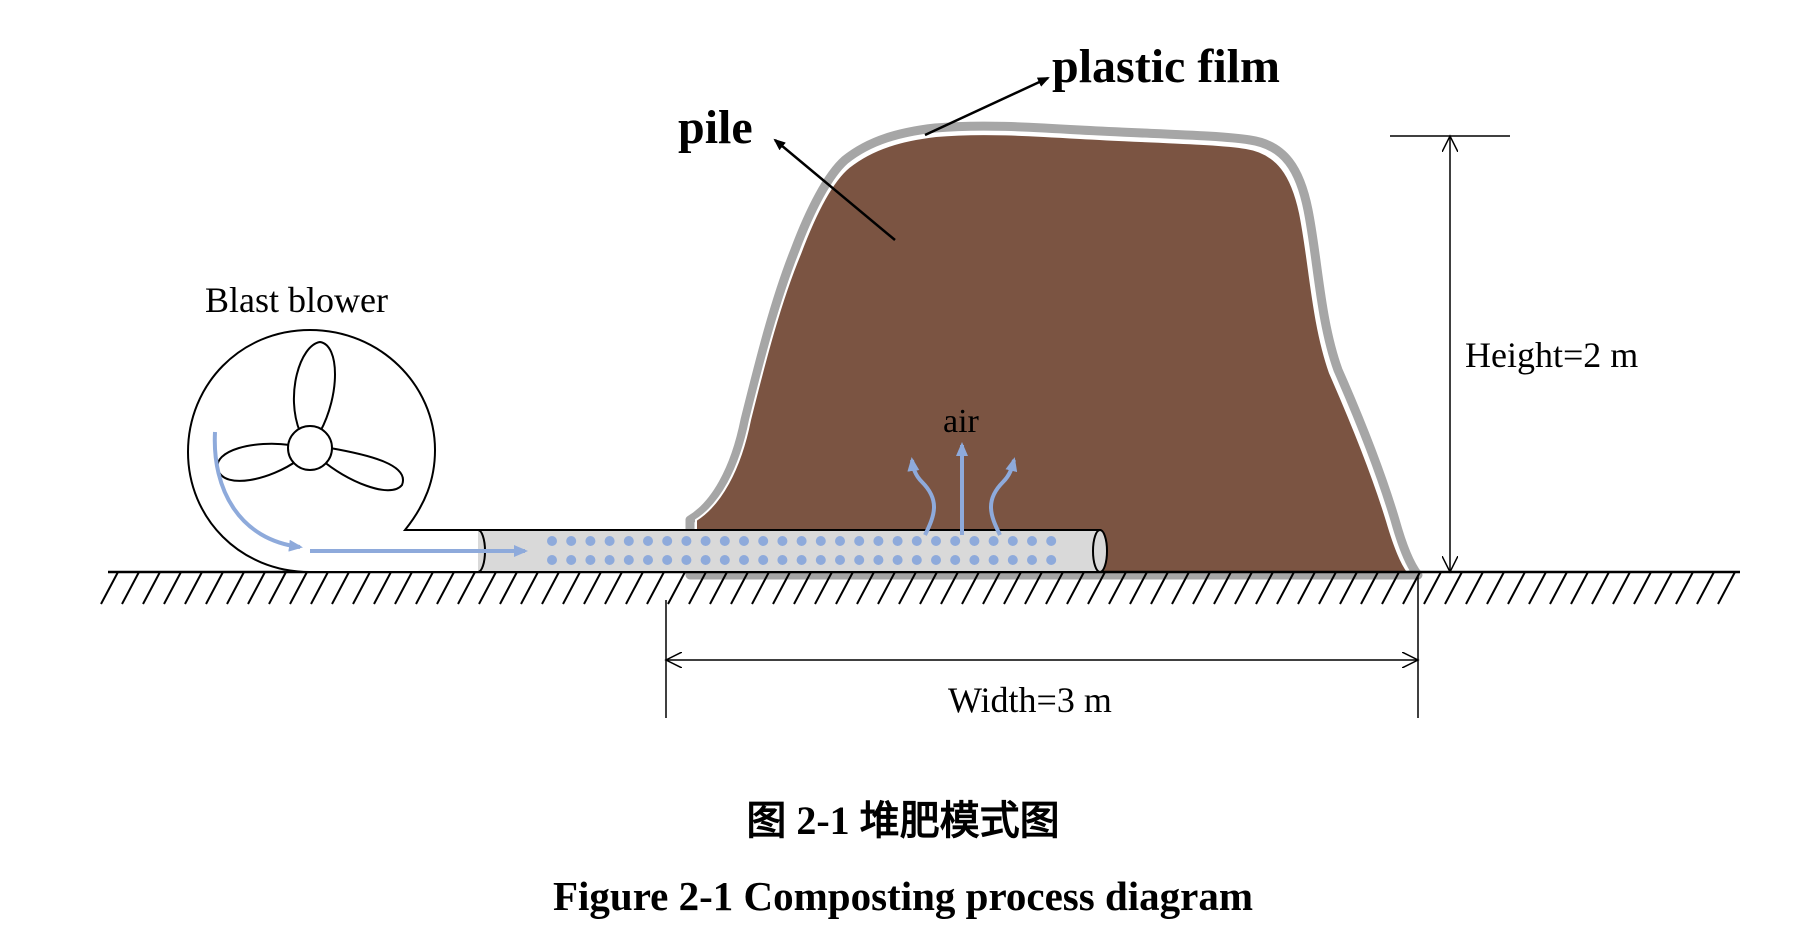 Image resolution: width=1806 pixels, height=934 pixels. Describe the element at coordinates (1450, 354) in the screenshot. I see `height-dimension` at that location.